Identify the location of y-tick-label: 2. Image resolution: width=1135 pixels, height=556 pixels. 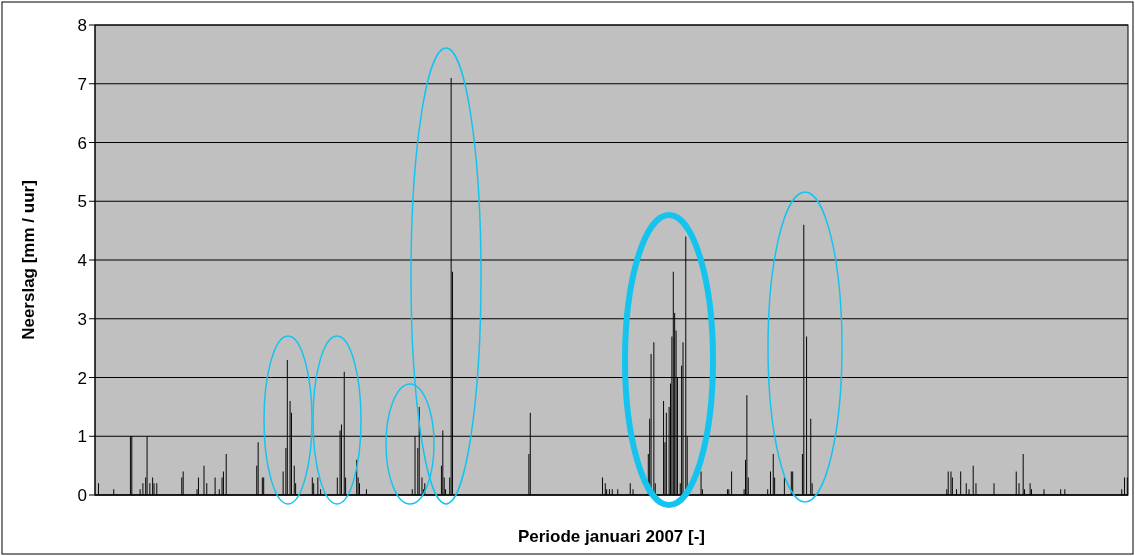
(82, 378).